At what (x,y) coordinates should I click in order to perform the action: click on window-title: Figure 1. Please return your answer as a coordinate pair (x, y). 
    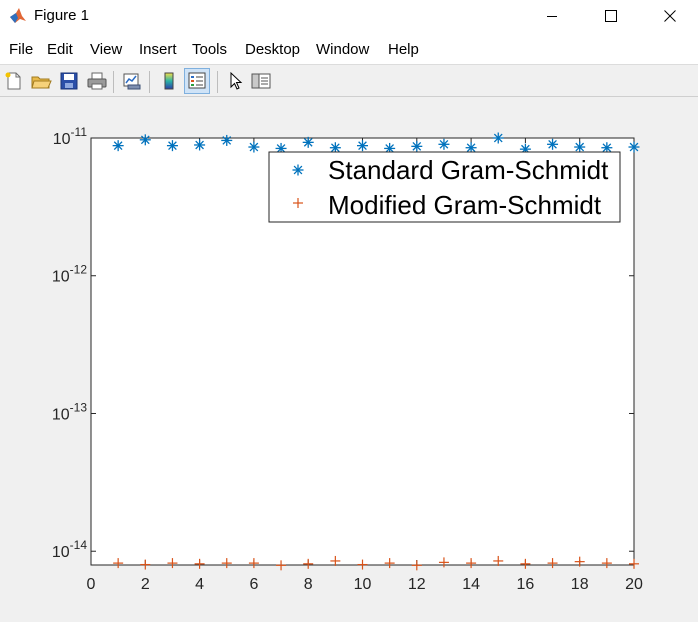
    Looking at the image, I should click on (62, 15).